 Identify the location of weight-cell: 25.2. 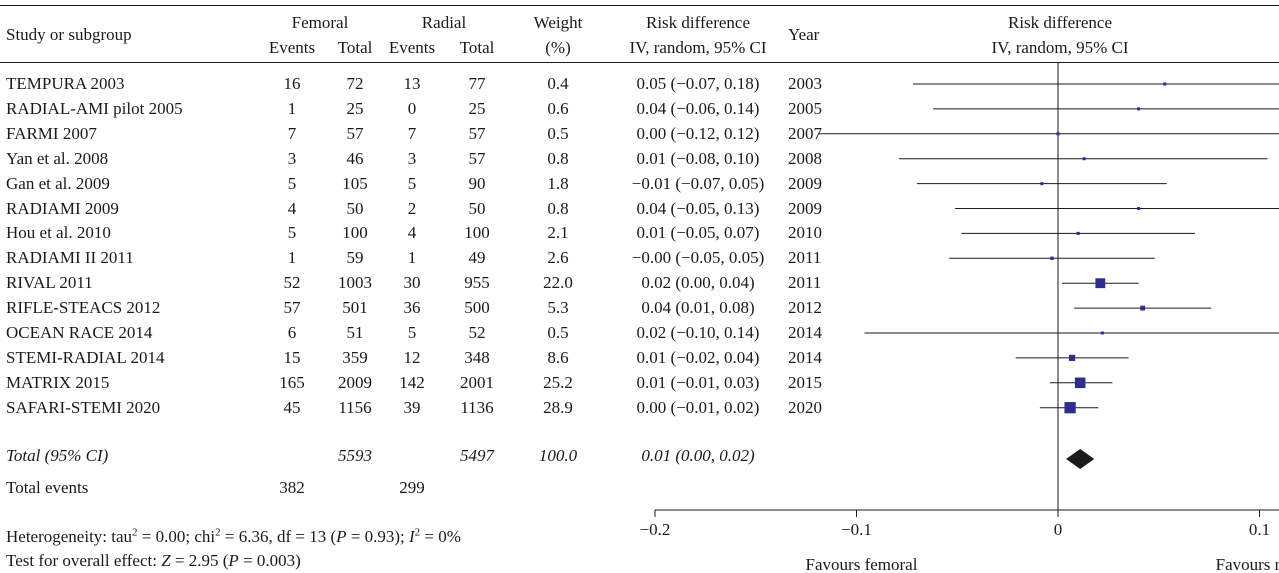
(558, 382).